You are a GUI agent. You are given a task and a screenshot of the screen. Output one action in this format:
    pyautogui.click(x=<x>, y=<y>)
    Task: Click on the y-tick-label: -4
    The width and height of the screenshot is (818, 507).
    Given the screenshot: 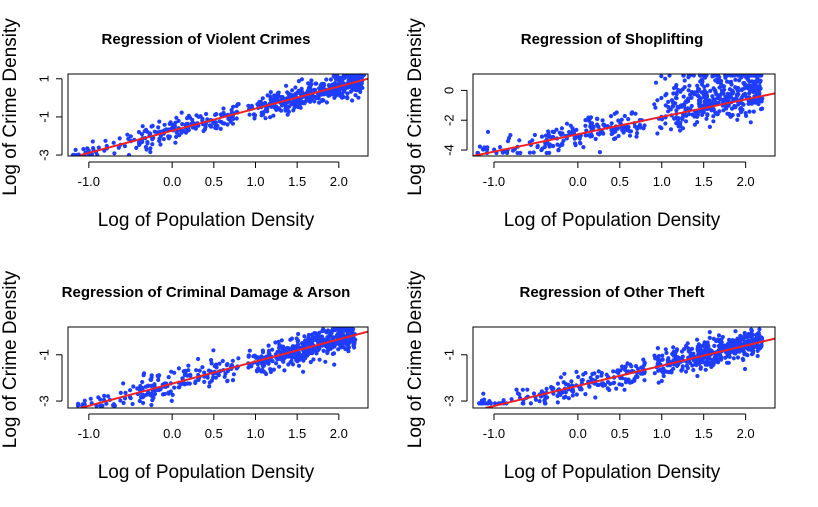 What is the action you would take?
    pyautogui.click(x=449, y=150)
    